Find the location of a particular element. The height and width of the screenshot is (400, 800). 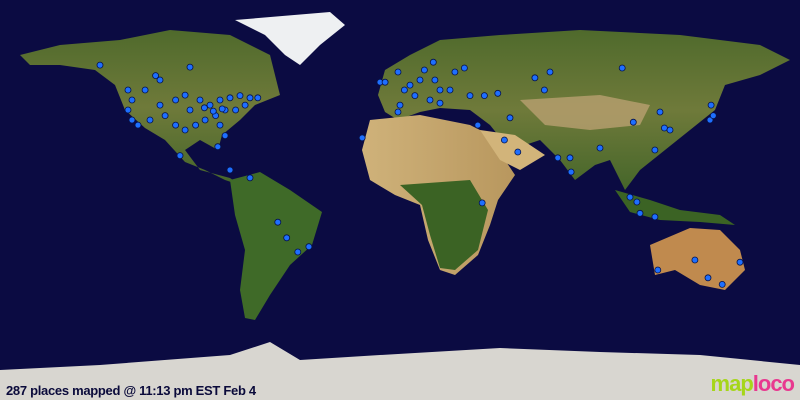

logo-map: map is located at coordinates (732, 383).